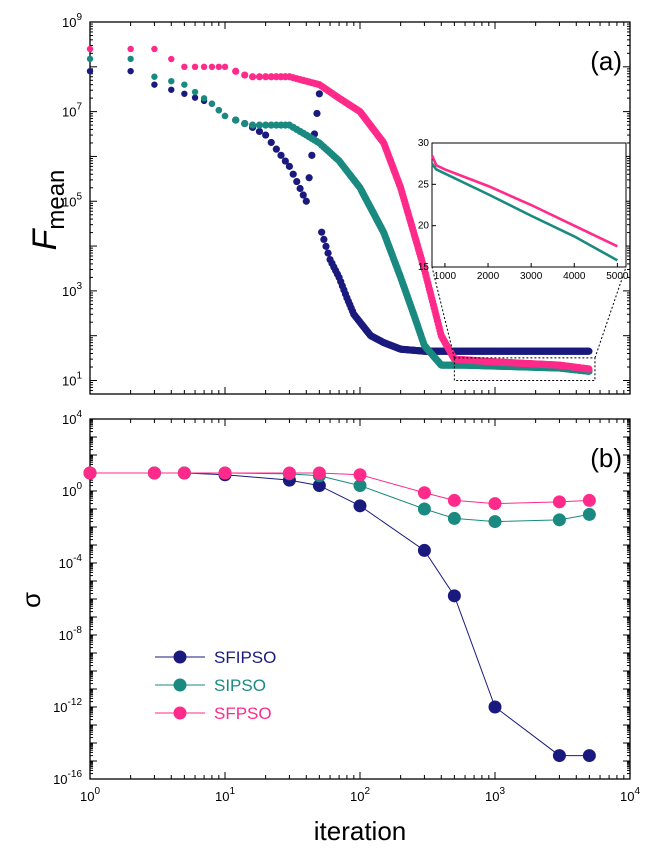 The image size is (652, 851). What do you see at coordinates (531, 276) in the screenshot?
I see `inset-x-tick-label: 3000` at bounding box center [531, 276].